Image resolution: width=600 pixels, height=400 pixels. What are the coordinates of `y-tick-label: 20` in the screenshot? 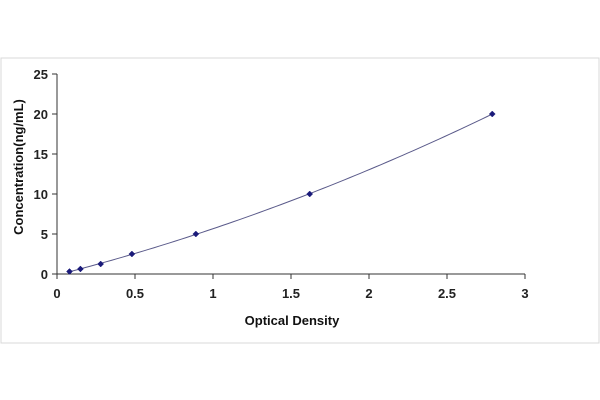 It's located at (41, 114).